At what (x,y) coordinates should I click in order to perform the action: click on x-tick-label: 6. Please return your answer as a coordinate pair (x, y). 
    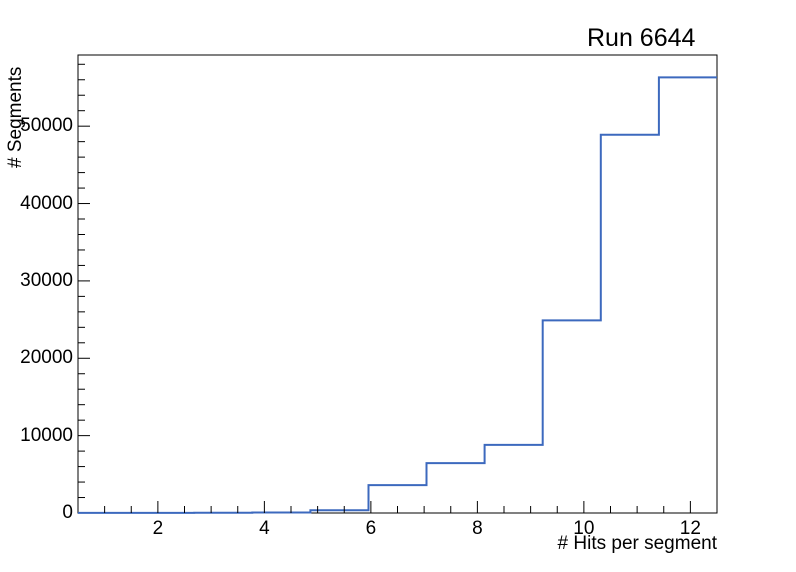
    Looking at the image, I should click on (371, 528).